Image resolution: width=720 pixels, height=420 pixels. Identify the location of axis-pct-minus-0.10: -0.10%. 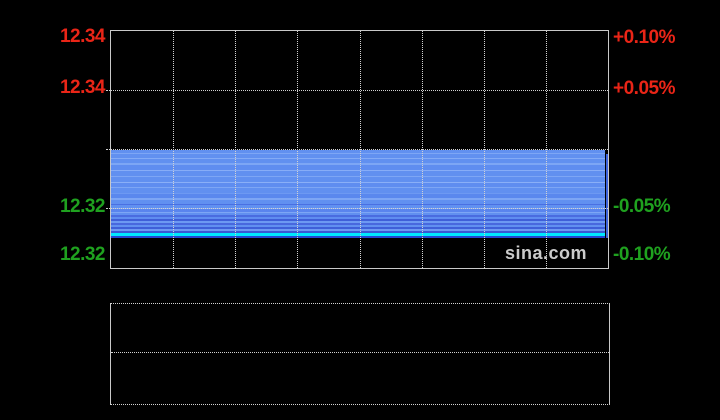
(642, 254).